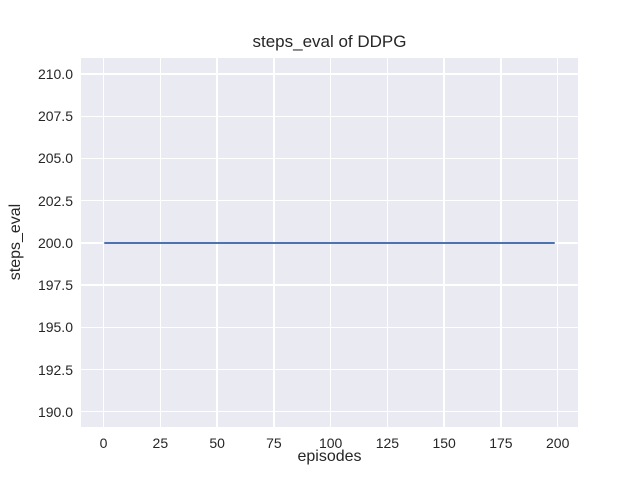 Image resolution: width=640 pixels, height=480 pixels. I want to click on x-tick-label: 125, so click(387, 443).